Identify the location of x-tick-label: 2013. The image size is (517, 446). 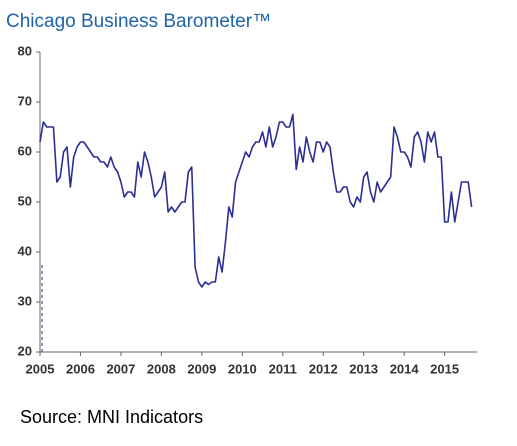
(363, 368).